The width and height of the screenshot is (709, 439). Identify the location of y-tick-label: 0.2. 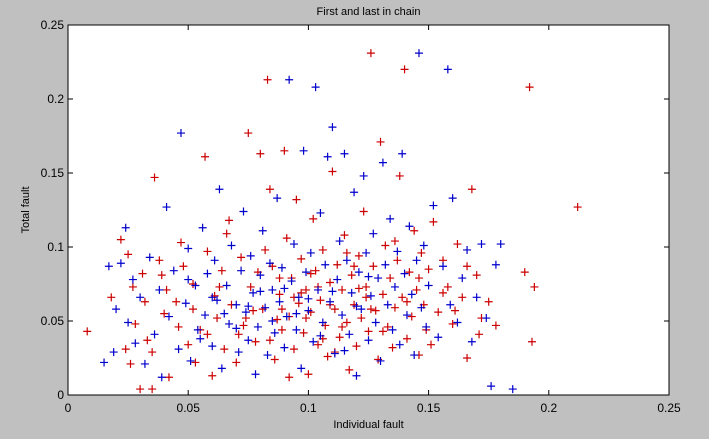
(55, 99).